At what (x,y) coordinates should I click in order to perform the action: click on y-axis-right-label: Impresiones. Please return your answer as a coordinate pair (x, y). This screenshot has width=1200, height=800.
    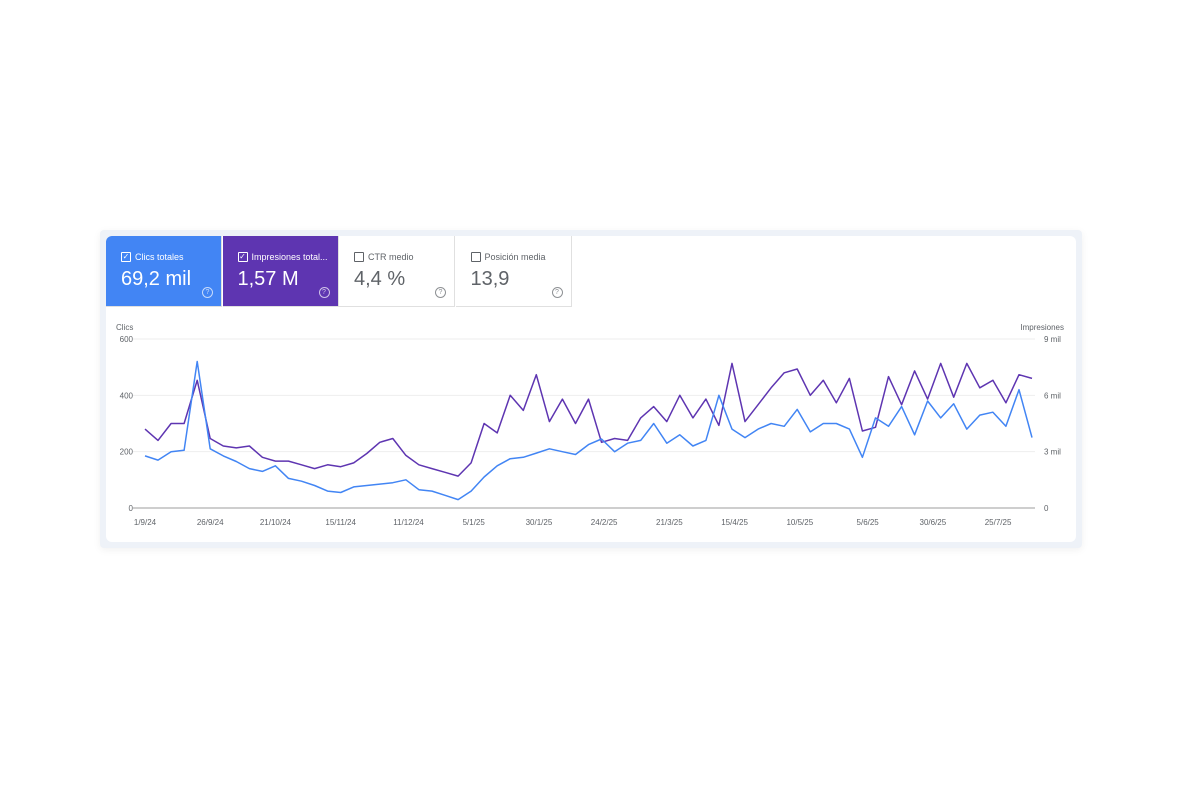
    Looking at the image, I should click on (1042, 327).